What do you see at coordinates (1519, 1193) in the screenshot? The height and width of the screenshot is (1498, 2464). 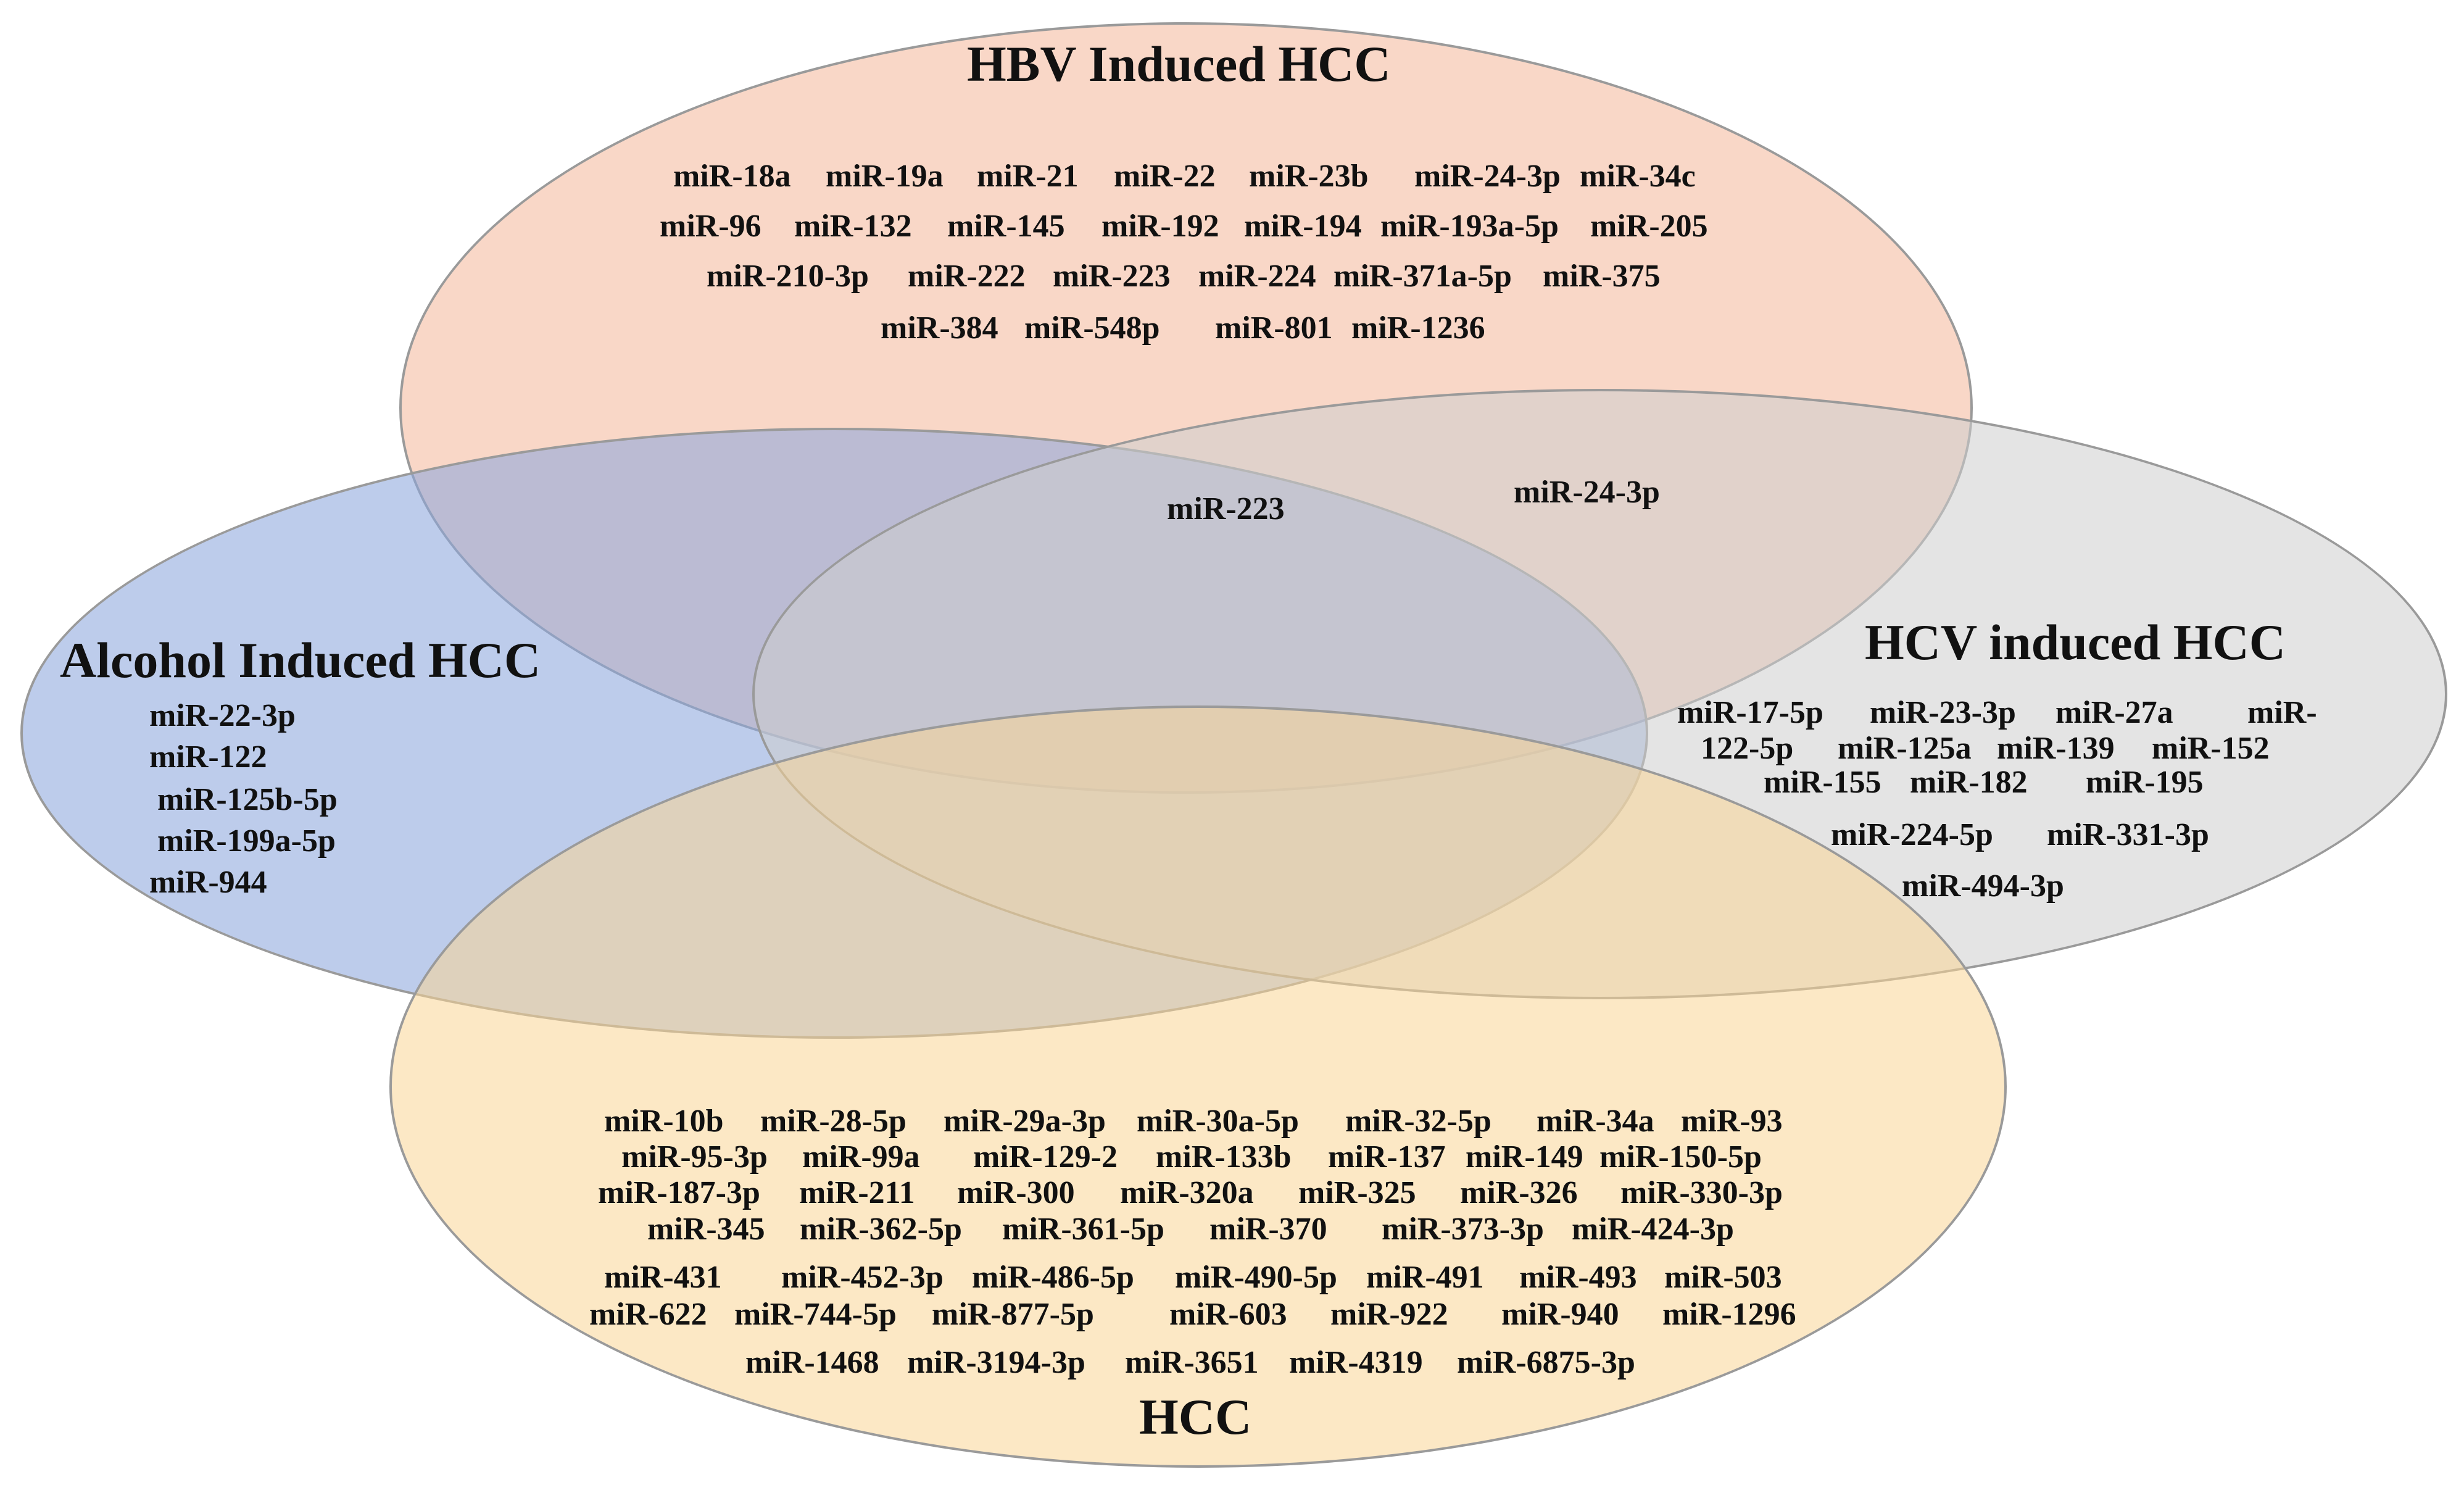 I see `hcc-mirna-label: miR-326` at bounding box center [1519, 1193].